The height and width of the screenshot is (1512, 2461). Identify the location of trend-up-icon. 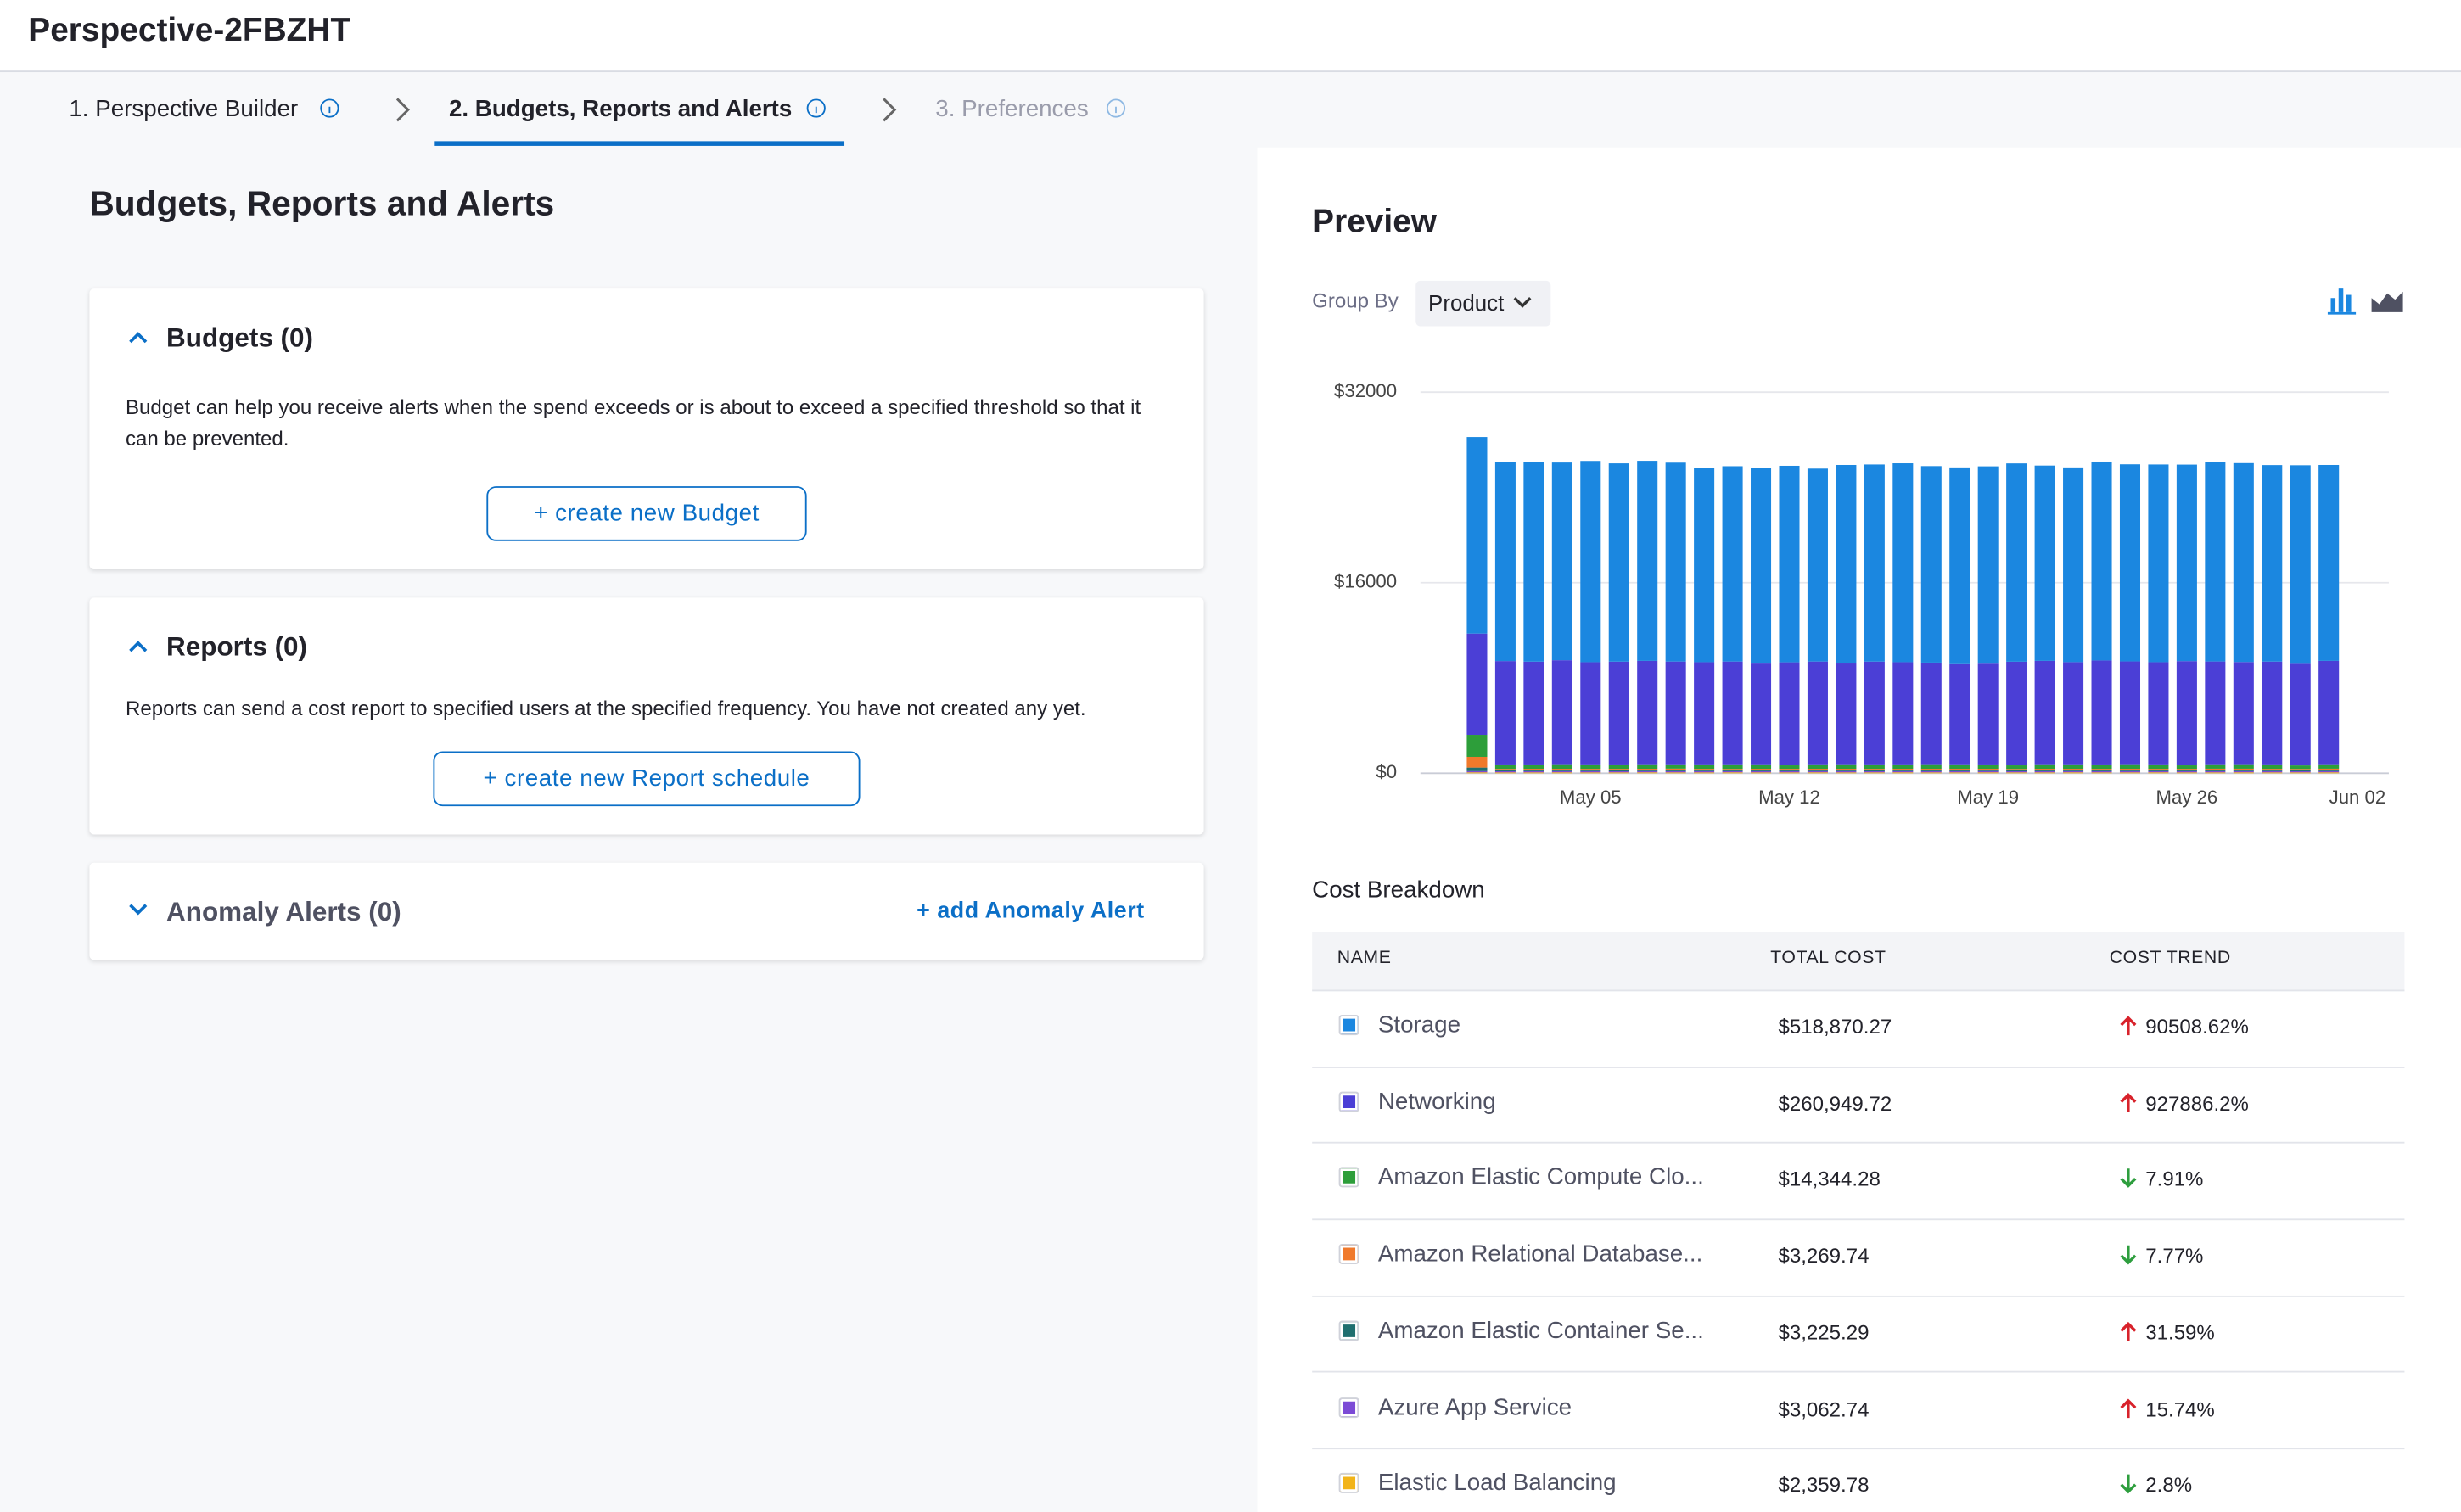
(2128, 1408).